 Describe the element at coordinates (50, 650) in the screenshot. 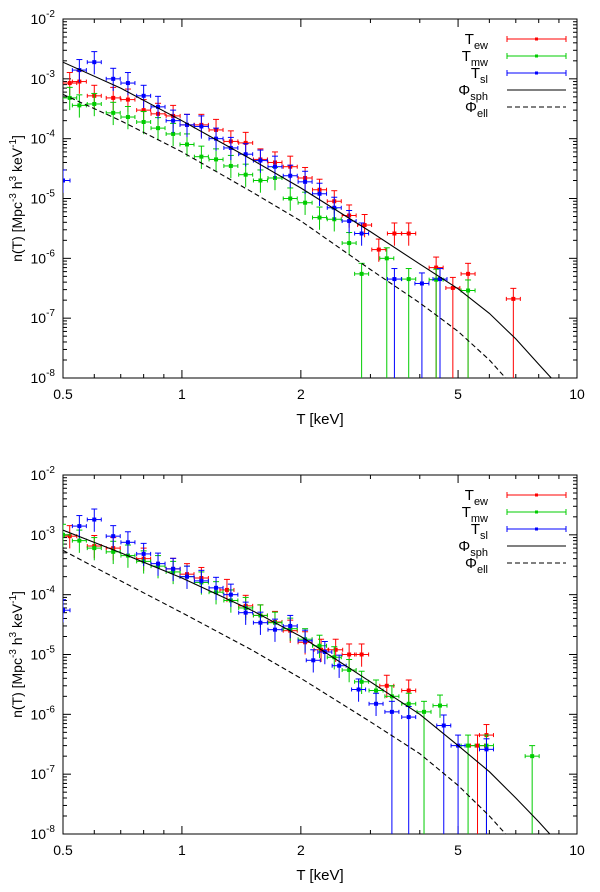

I see `y-tick-exponent: -5` at that location.